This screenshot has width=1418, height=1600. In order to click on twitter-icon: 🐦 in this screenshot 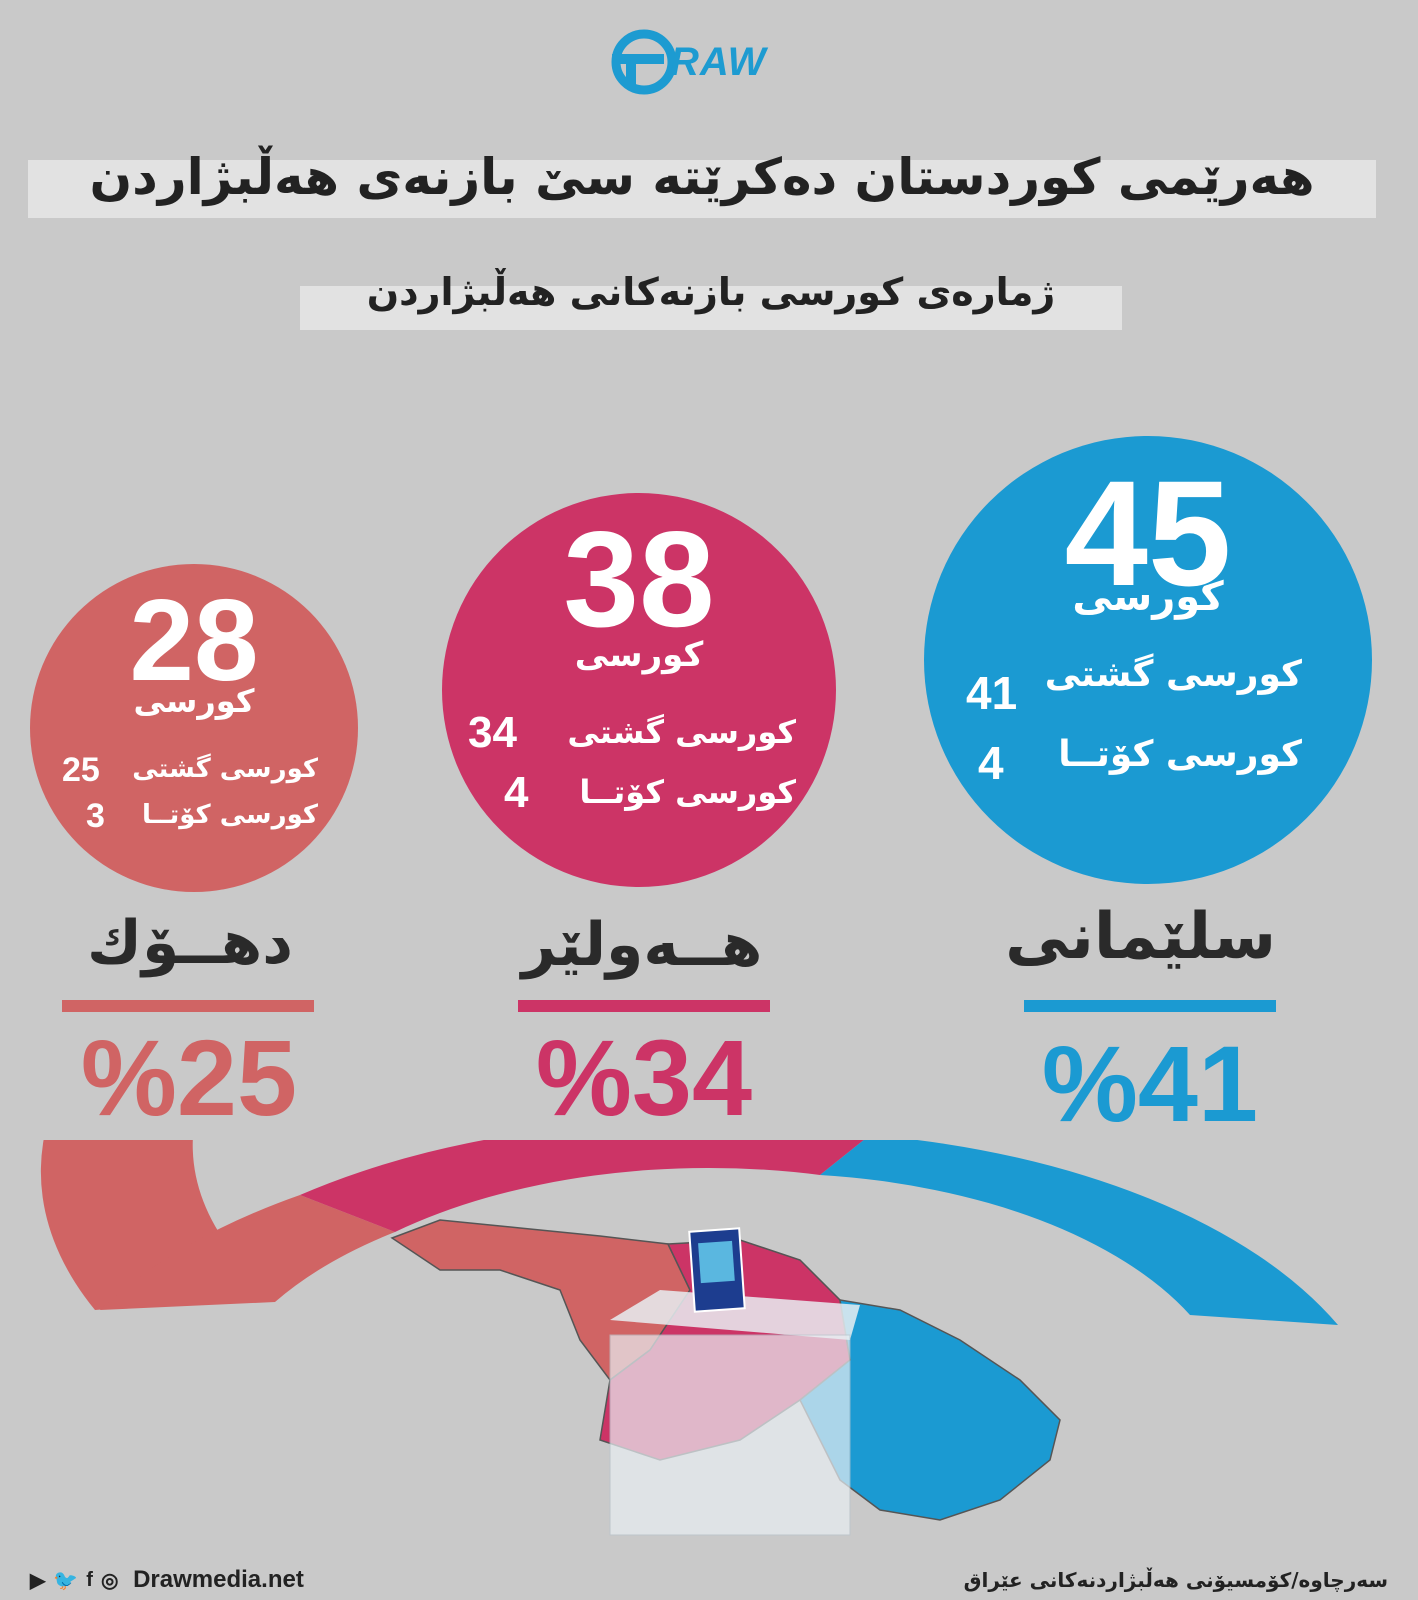, I will do `click(66, 1581)`.